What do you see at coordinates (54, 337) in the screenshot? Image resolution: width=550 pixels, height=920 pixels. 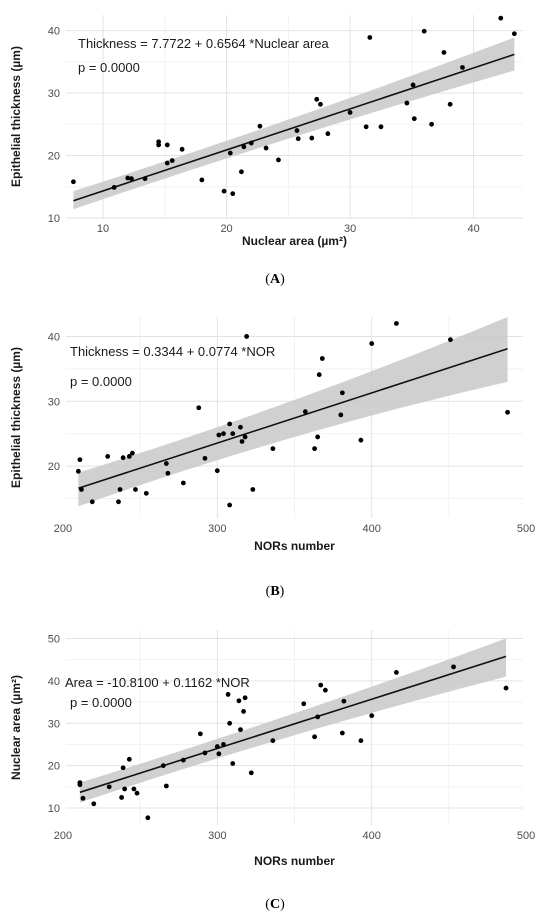 I see `panel-b-y-tick-label: 40` at bounding box center [54, 337].